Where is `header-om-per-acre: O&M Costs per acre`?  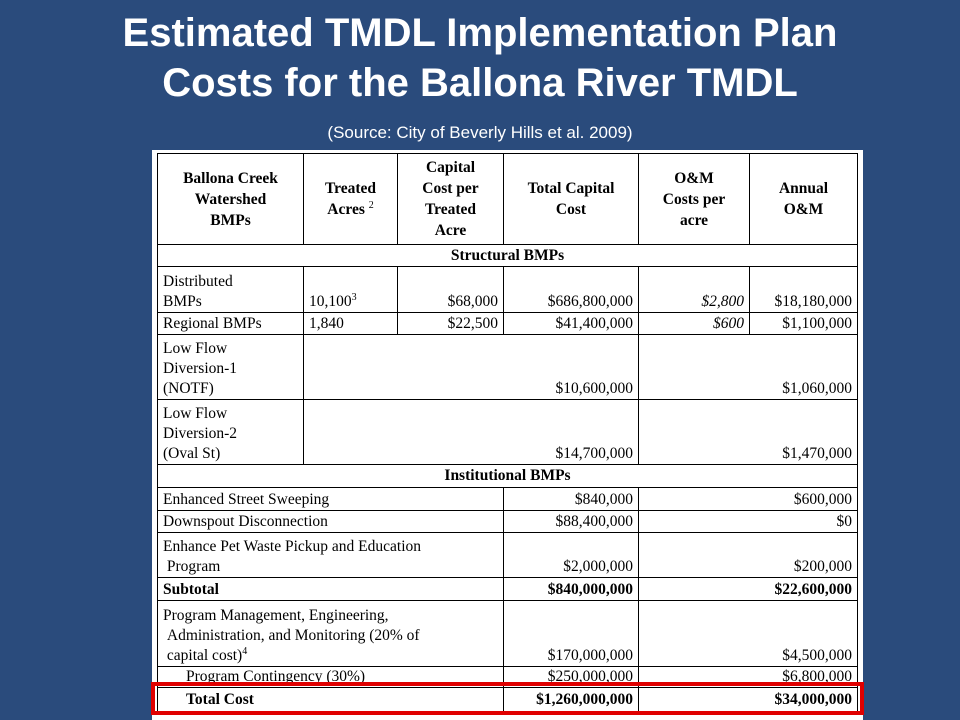 header-om-per-acre: O&M Costs per acre is located at coordinates (694, 199).